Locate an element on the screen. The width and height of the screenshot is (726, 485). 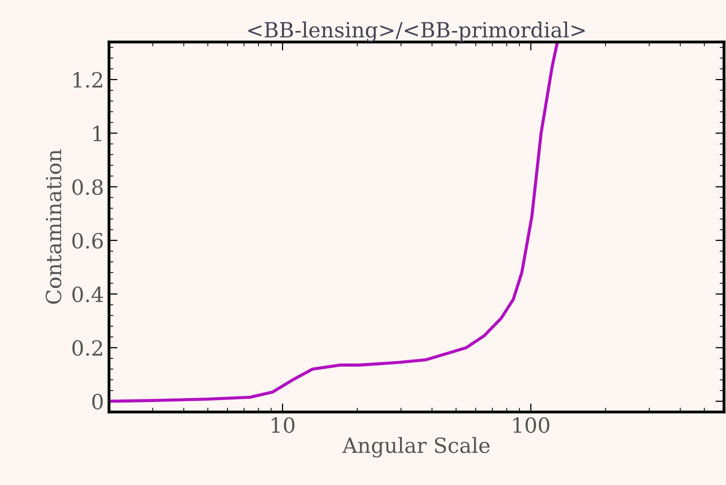
x-tick-label: 10 is located at coordinates (283, 425).